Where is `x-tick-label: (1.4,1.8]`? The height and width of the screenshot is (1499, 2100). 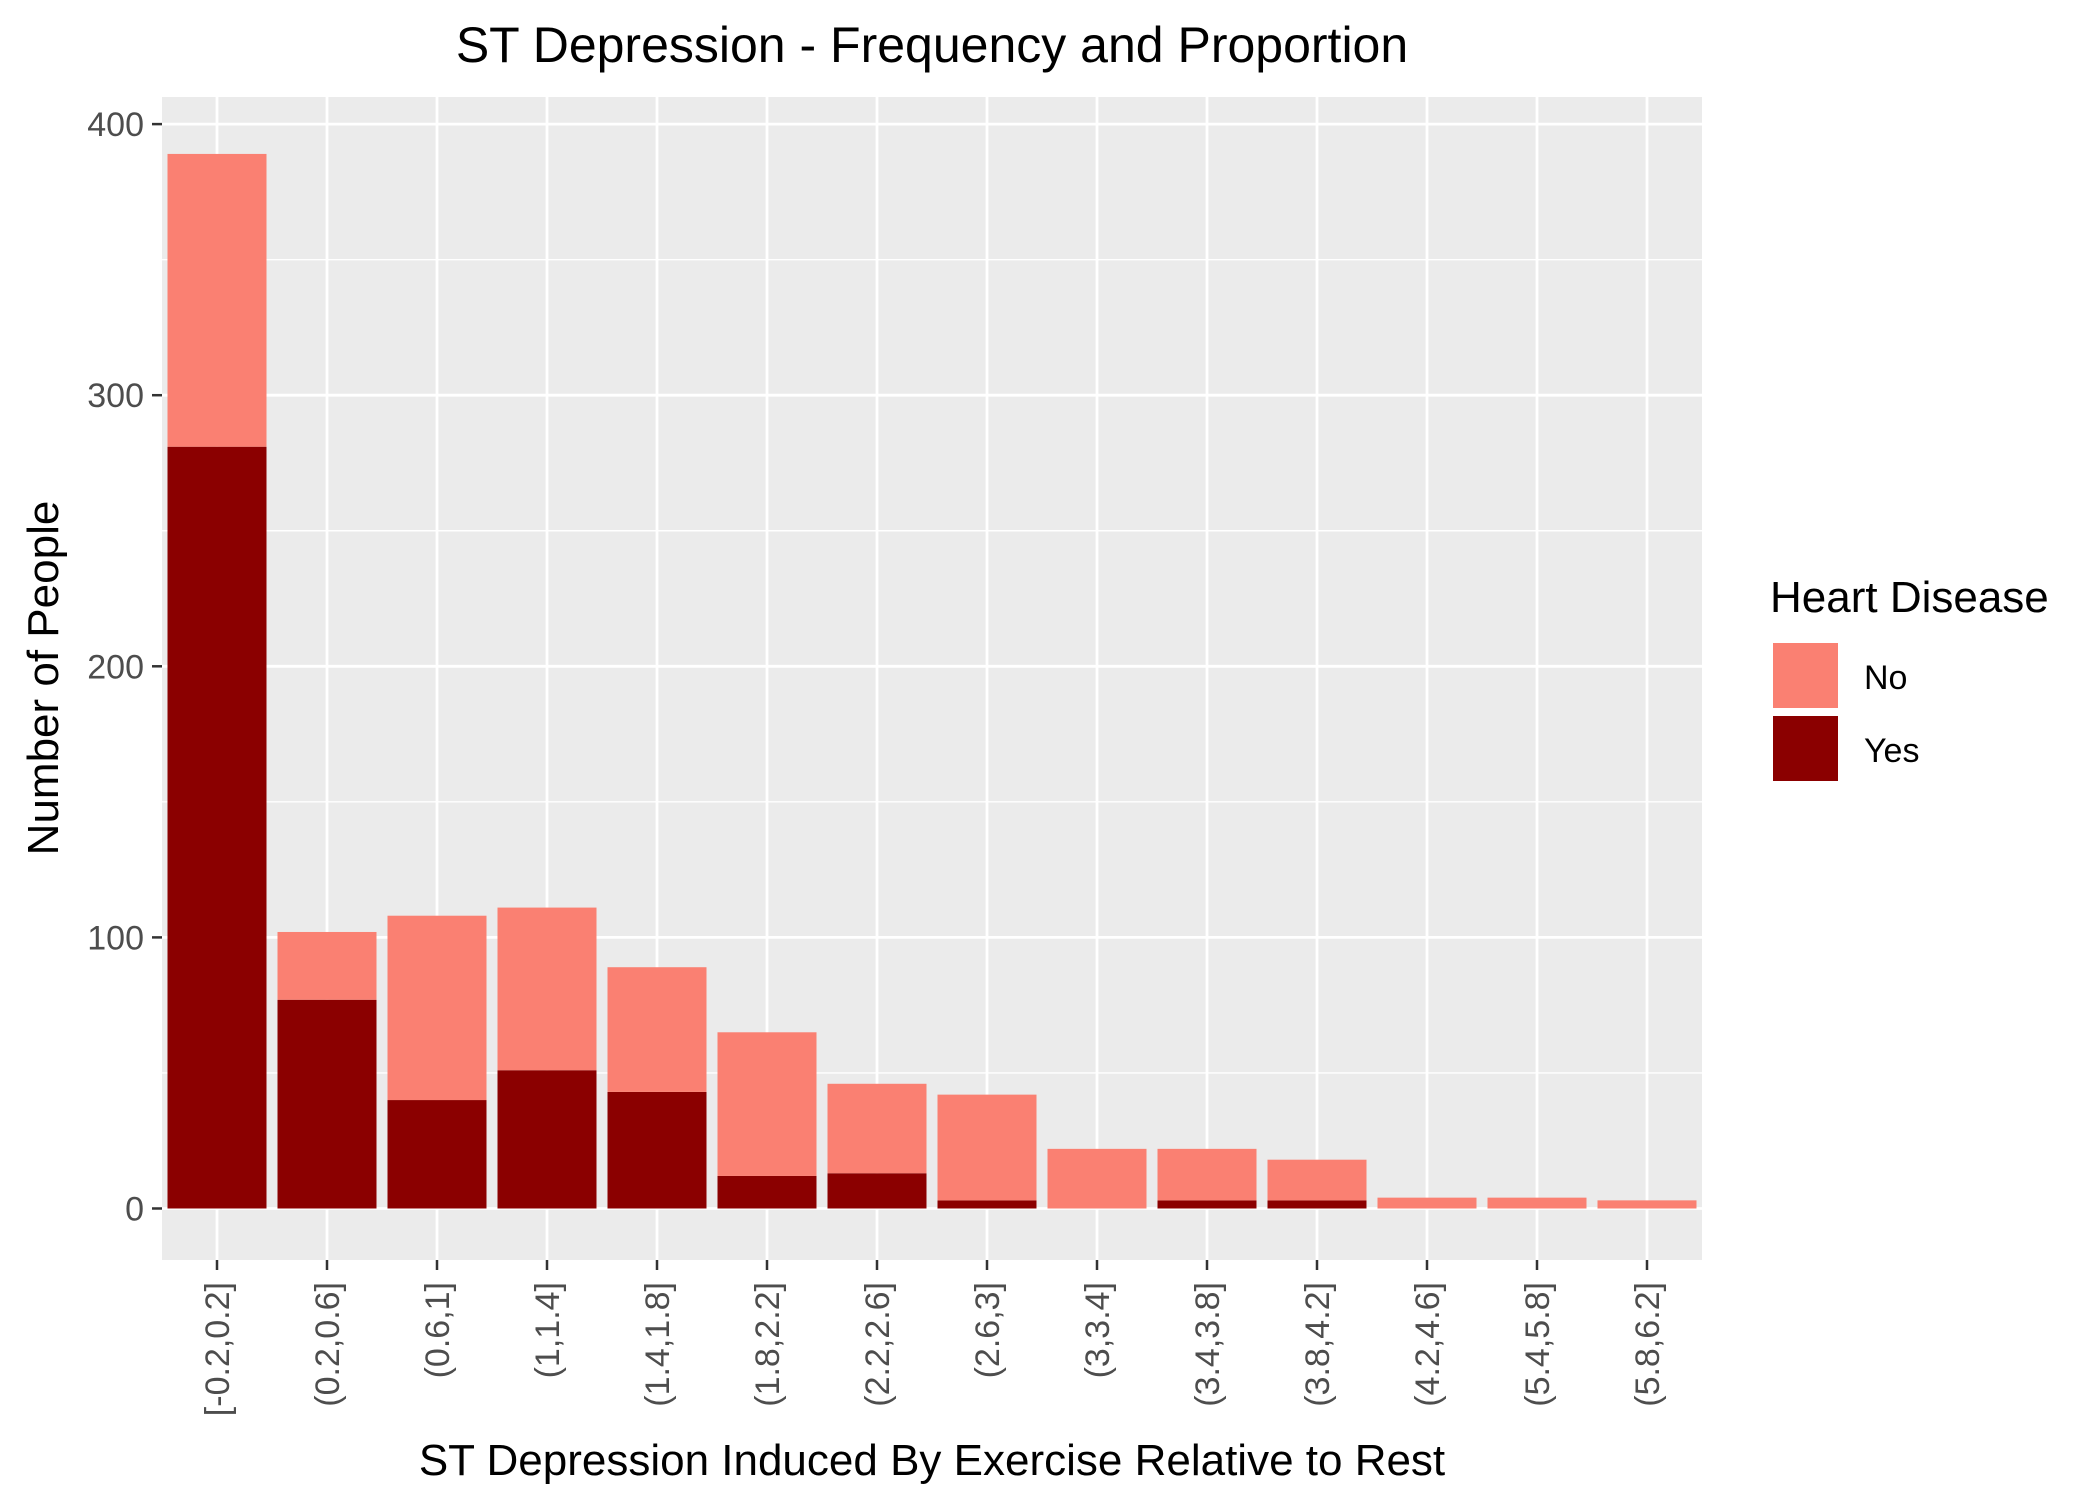
x-tick-label: (1.4,1.8] is located at coordinates (658, 1344).